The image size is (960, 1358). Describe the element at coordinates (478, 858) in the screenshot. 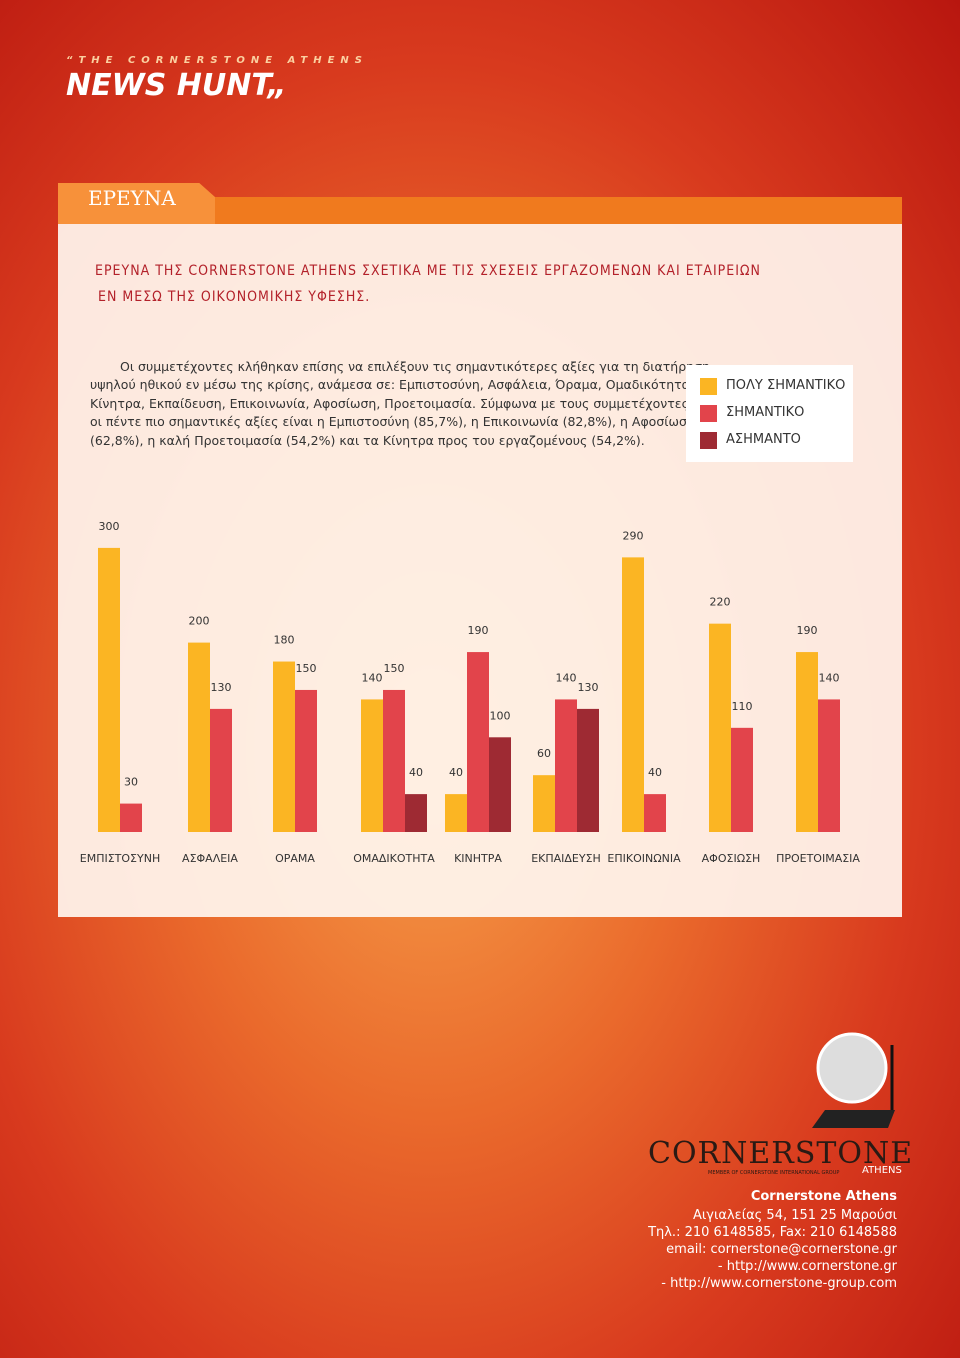

I see `x-tick-label: ΚΙΝΗΤΡΑ` at that location.